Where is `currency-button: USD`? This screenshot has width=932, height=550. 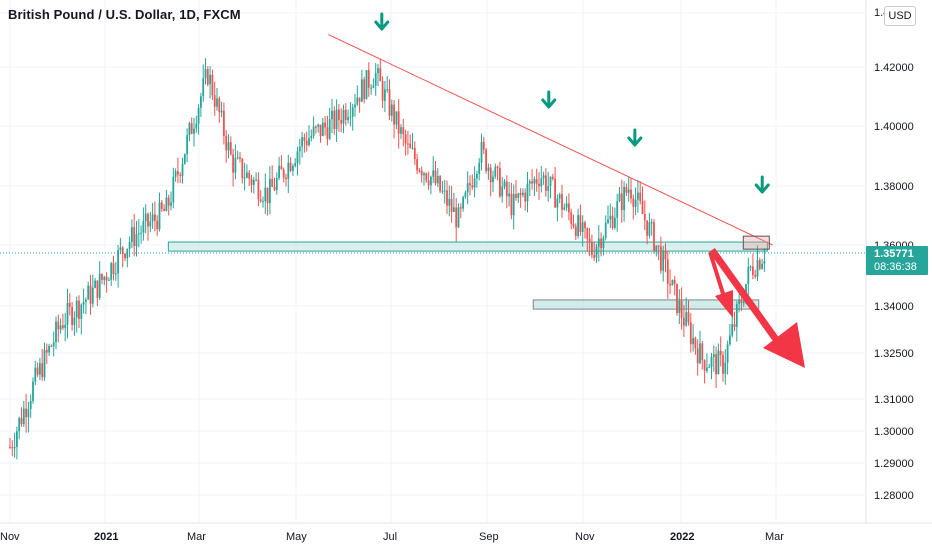 currency-button: USD is located at coordinates (900, 16).